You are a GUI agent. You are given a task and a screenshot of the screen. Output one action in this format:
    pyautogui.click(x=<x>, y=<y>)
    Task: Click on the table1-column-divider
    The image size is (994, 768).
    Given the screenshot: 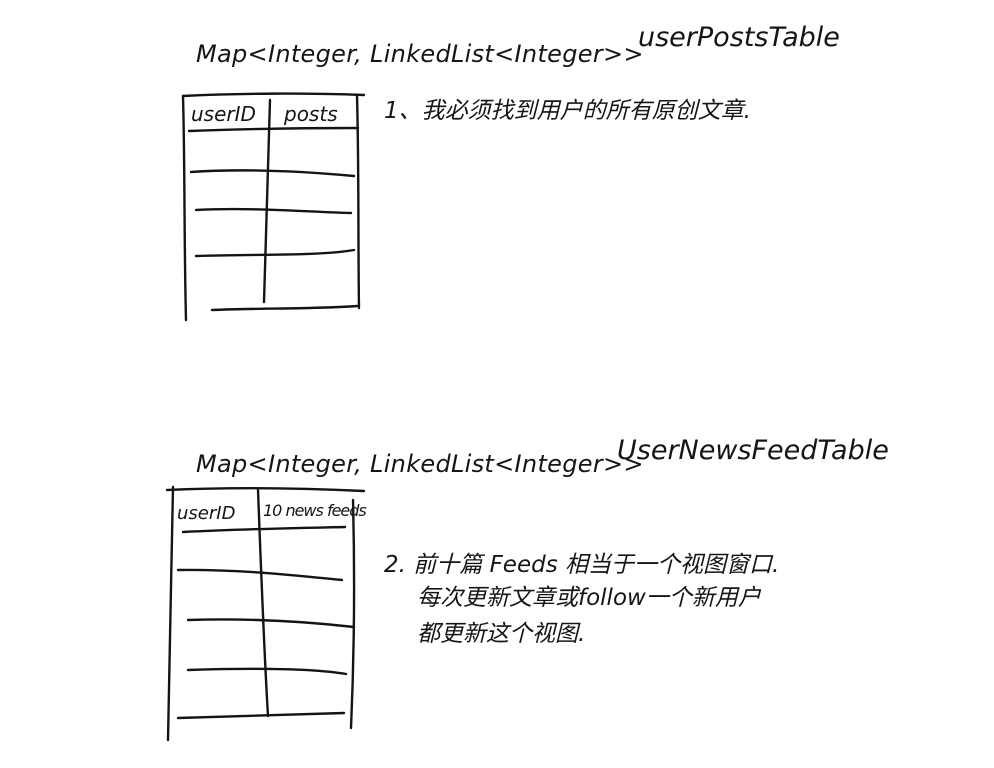 What is the action you would take?
    pyautogui.click(x=267, y=201)
    